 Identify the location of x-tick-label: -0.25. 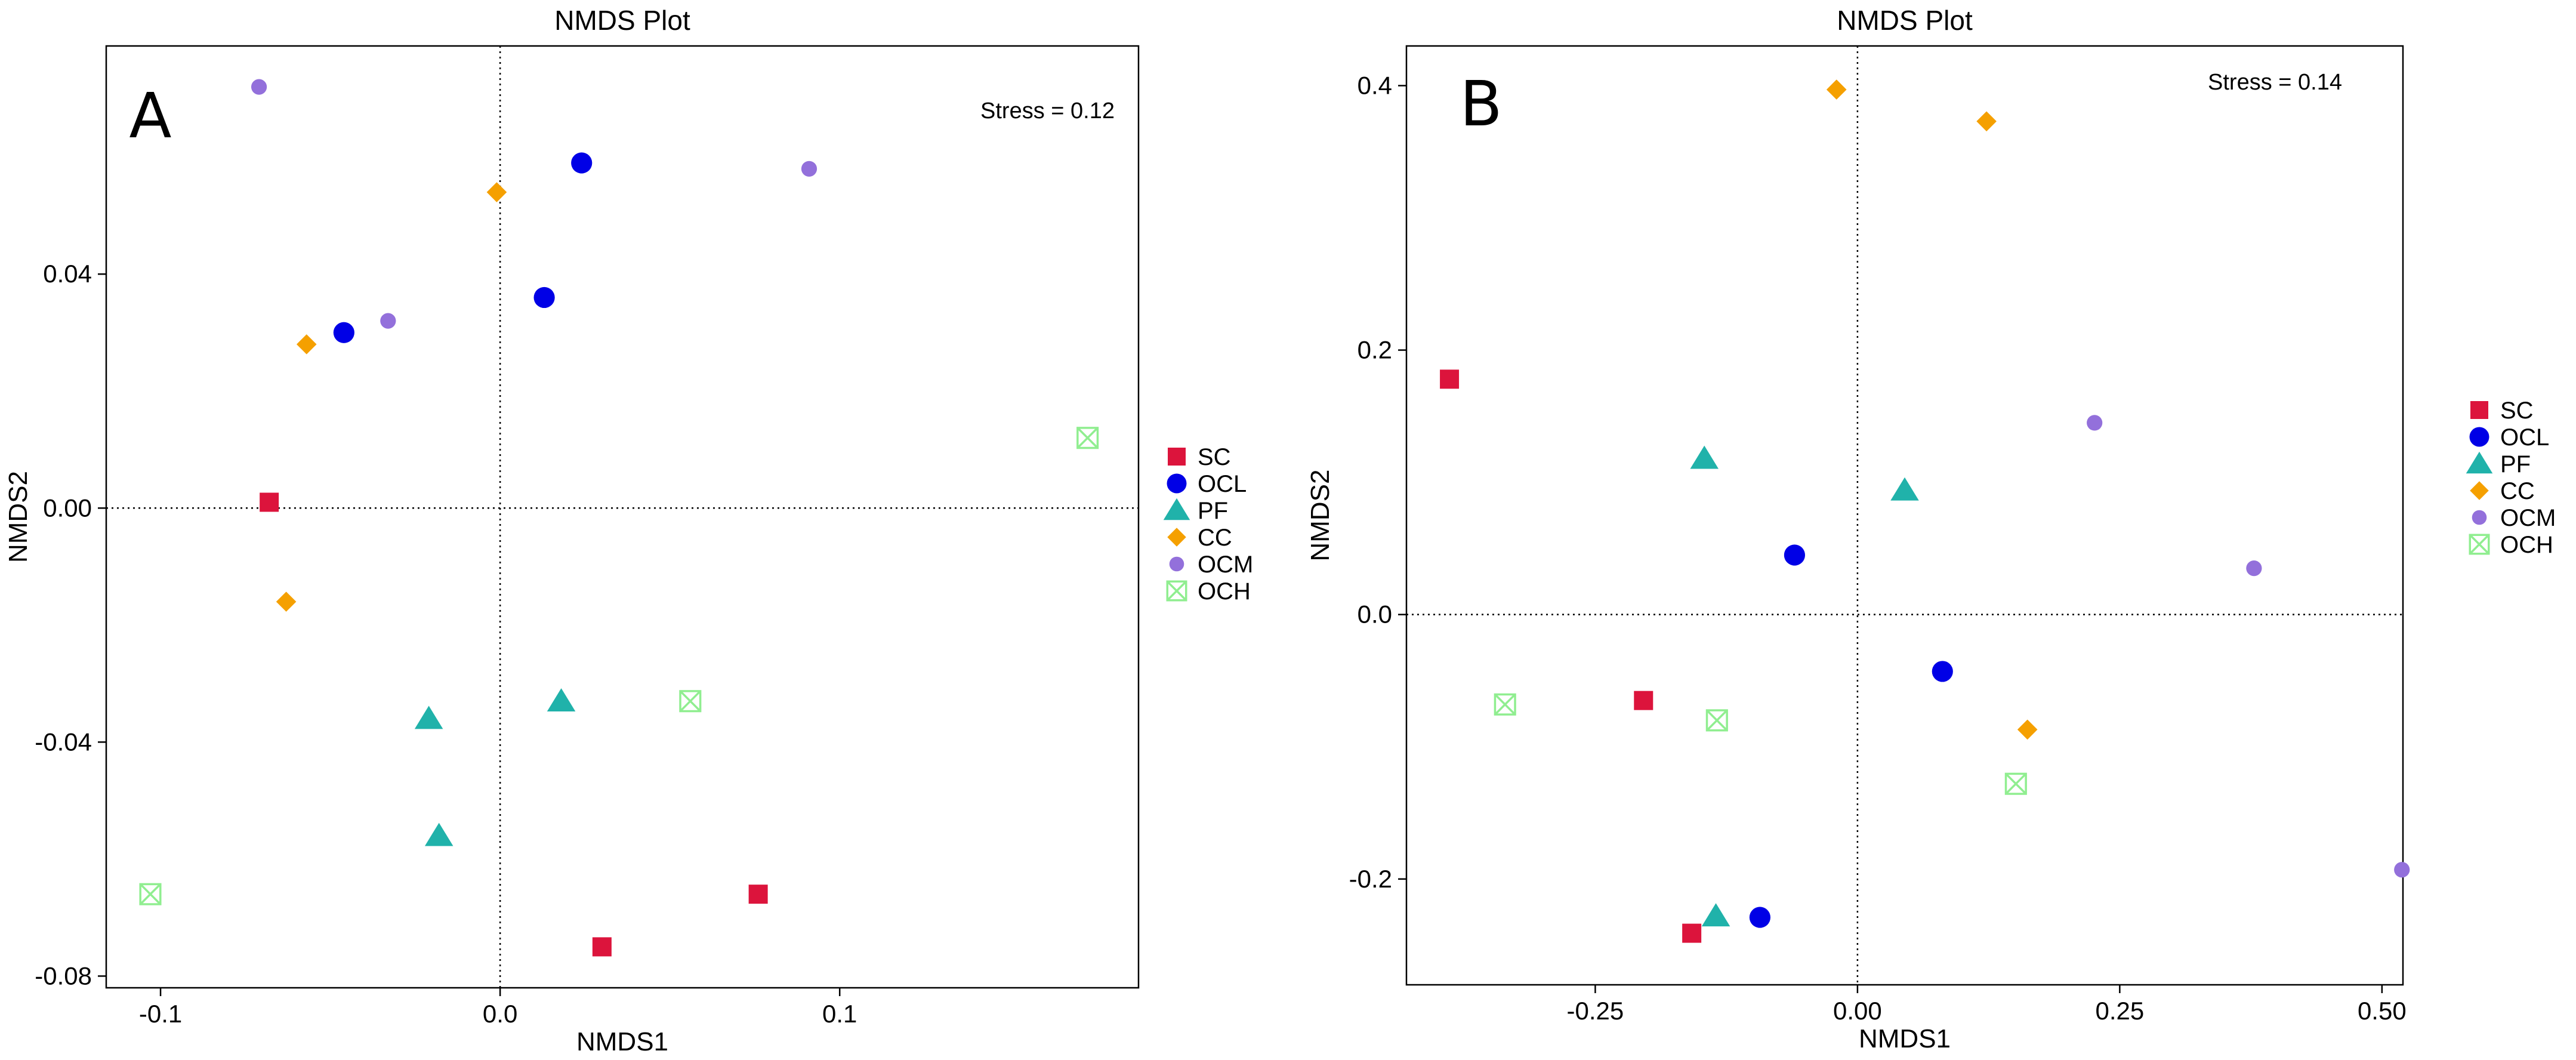
(1595, 1011).